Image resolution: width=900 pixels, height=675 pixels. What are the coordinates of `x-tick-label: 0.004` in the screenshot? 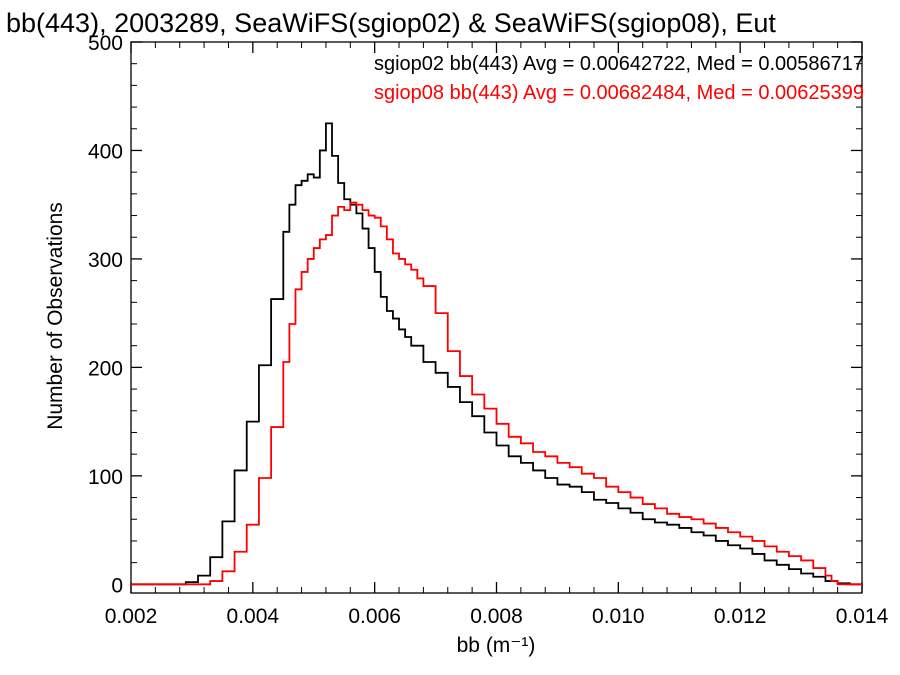 It's located at (253, 616).